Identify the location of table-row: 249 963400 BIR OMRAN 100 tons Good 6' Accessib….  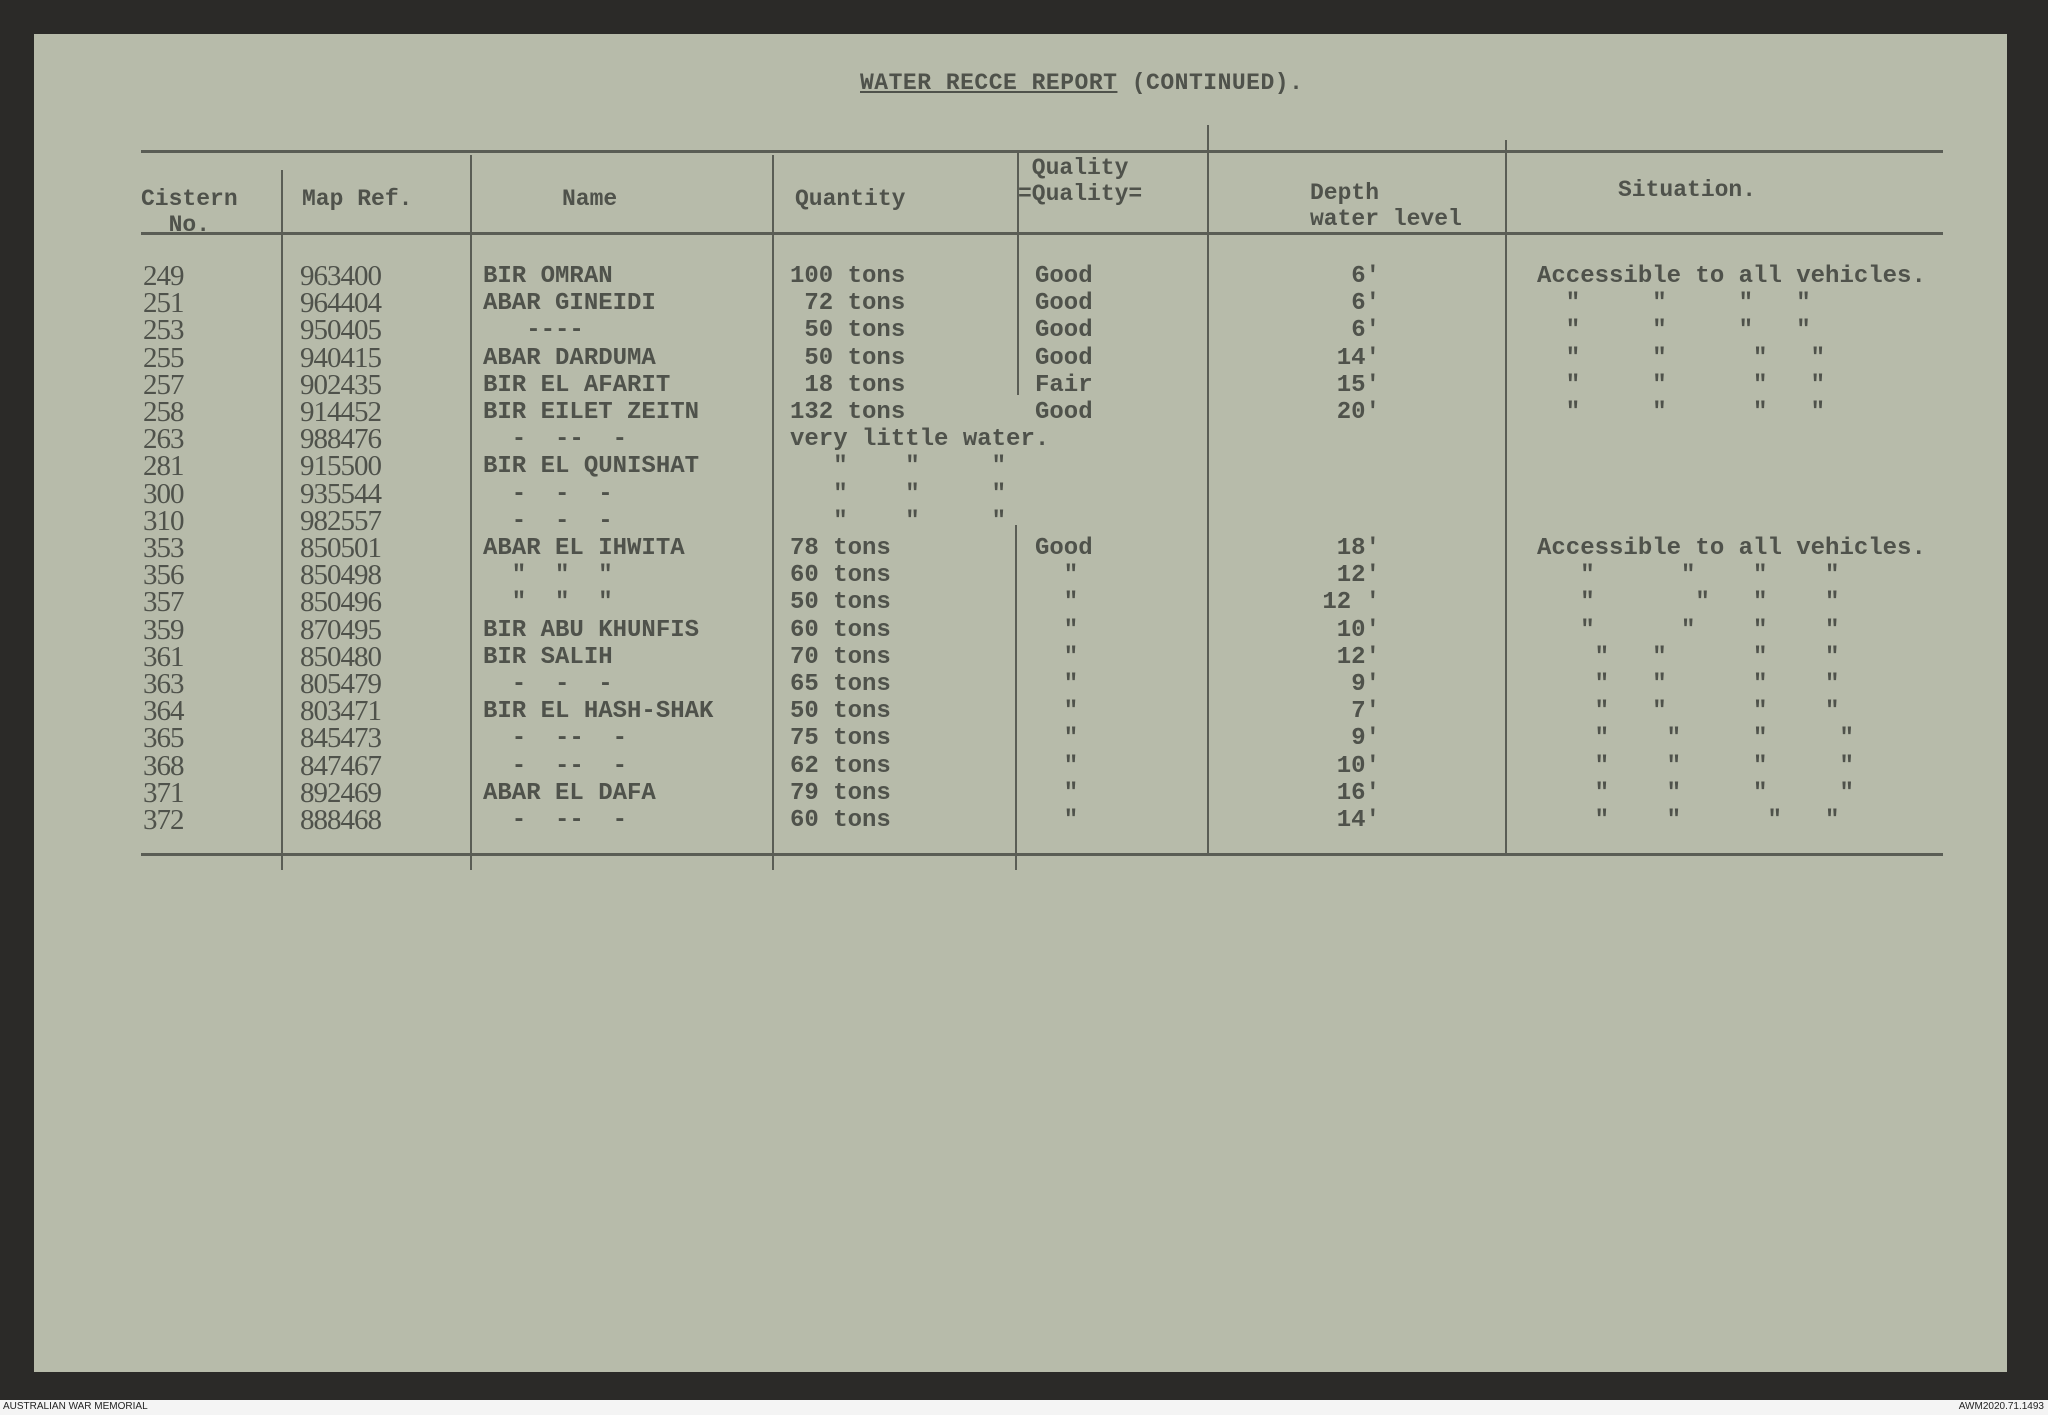
(1024, 276).